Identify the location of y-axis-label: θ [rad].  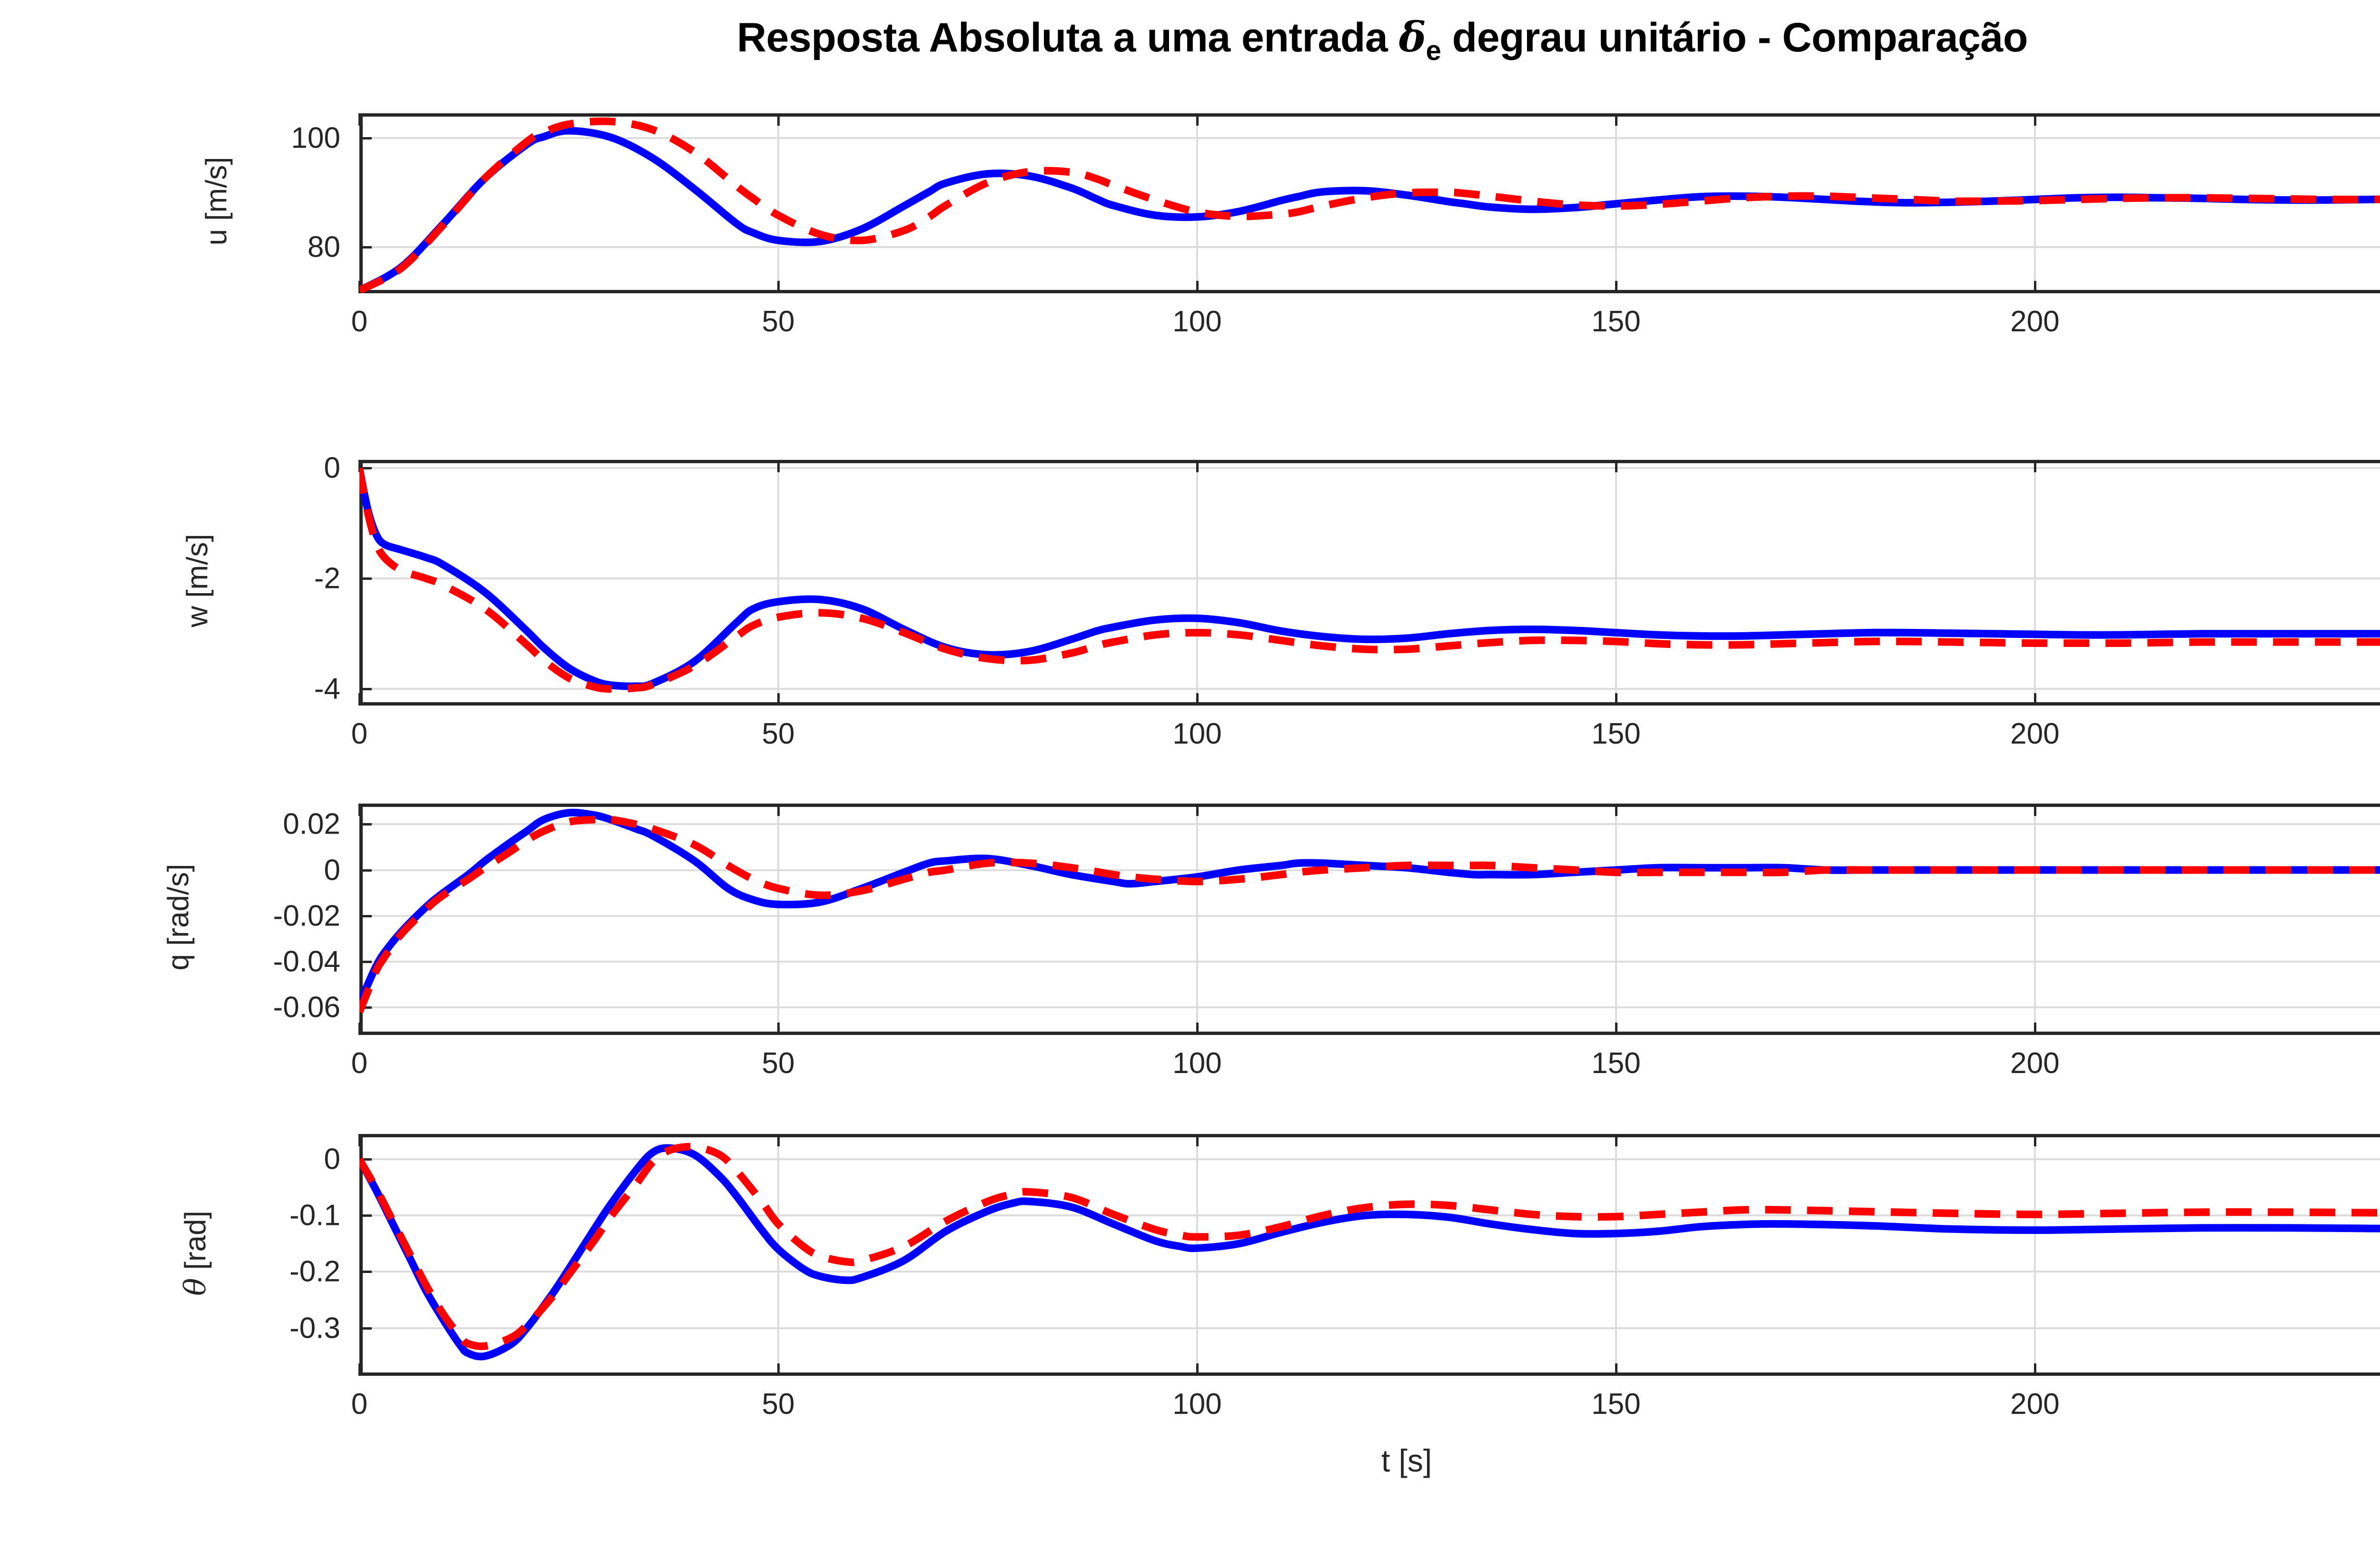
(195, 1253).